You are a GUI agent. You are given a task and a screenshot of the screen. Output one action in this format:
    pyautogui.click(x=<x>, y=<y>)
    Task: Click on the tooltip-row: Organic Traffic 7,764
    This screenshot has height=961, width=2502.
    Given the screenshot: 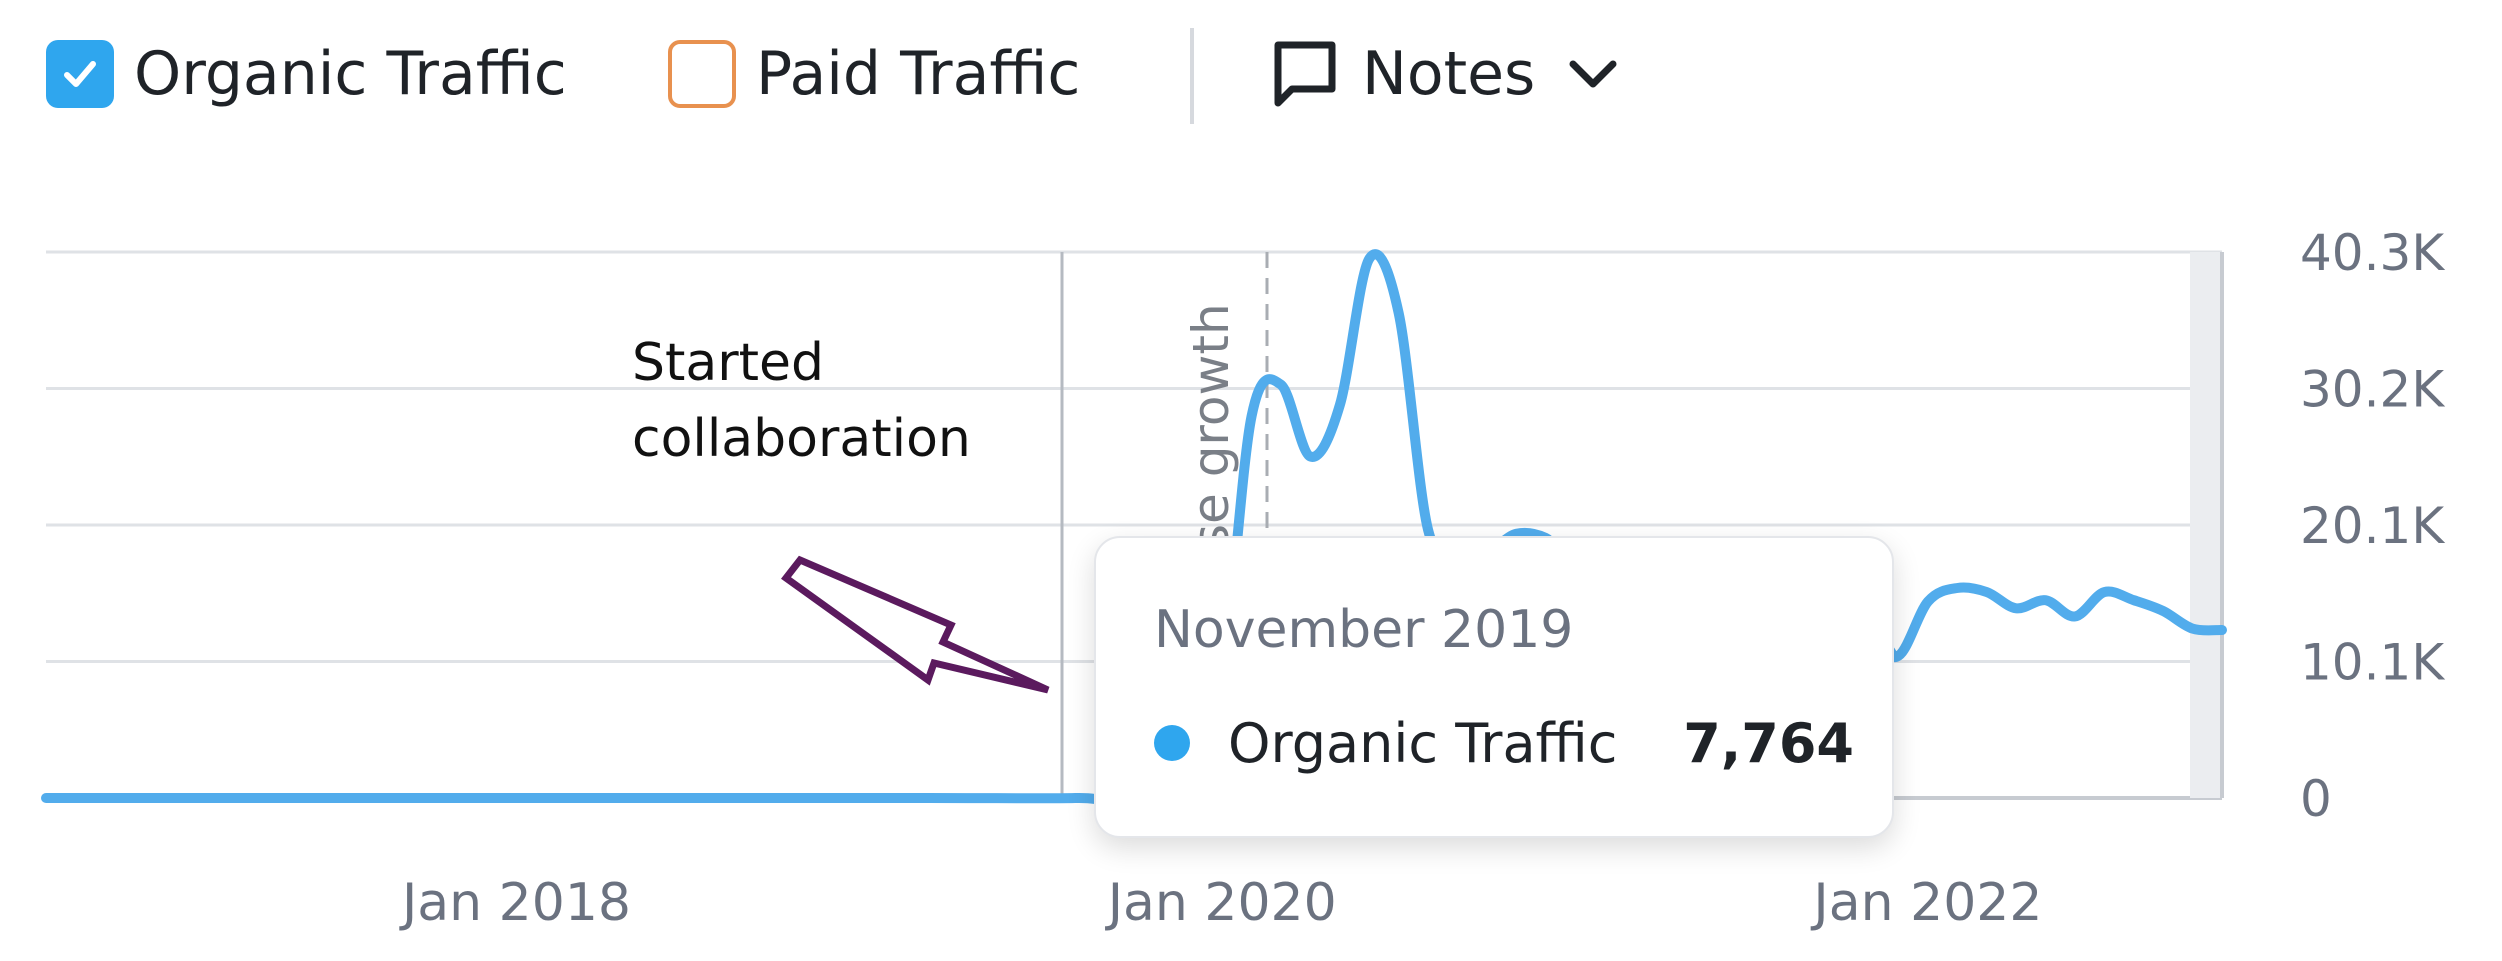 What is the action you would take?
    pyautogui.click(x=1504, y=743)
    